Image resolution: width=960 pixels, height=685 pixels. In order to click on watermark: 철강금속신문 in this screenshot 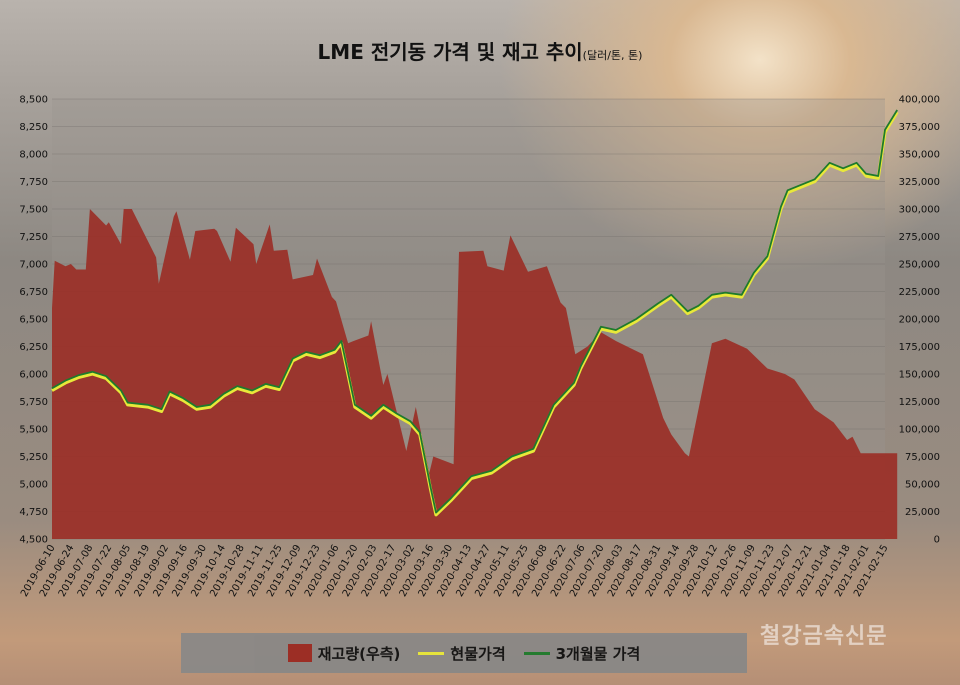, I will do `click(824, 636)`.